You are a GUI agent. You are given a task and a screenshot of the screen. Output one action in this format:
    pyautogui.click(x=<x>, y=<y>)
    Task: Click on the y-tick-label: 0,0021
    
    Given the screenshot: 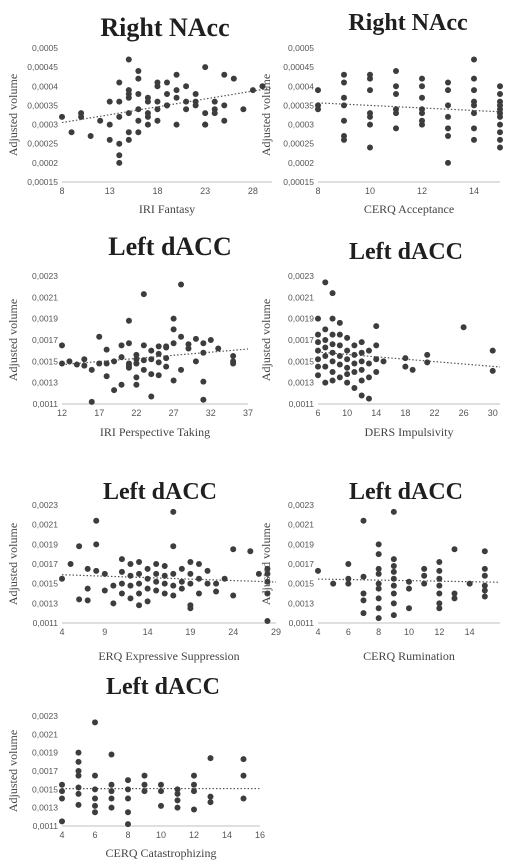 What is the action you would take?
    pyautogui.click(x=45, y=525)
    